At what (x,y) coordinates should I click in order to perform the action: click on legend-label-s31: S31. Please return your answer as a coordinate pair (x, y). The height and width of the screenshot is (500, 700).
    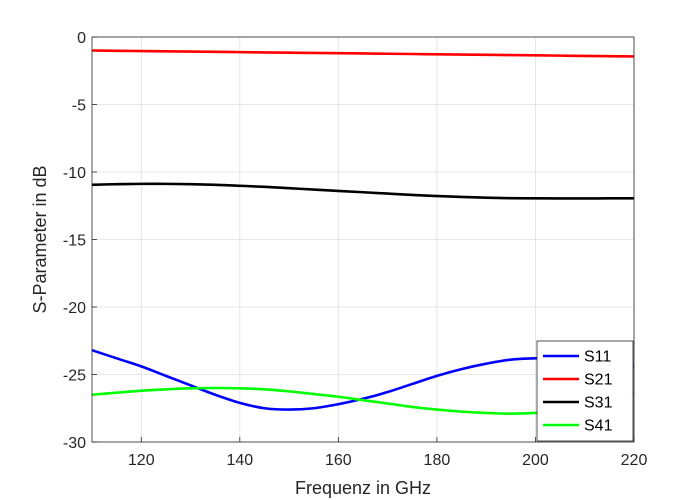
    Looking at the image, I should click on (598, 403).